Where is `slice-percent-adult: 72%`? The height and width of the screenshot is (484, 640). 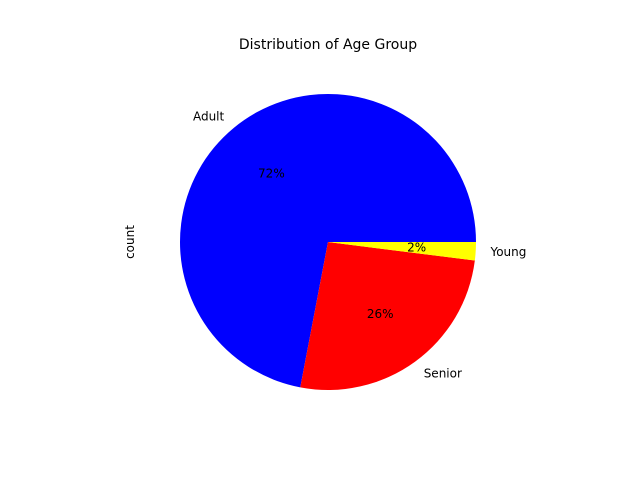 slice-percent-adult: 72% is located at coordinates (271, 174).